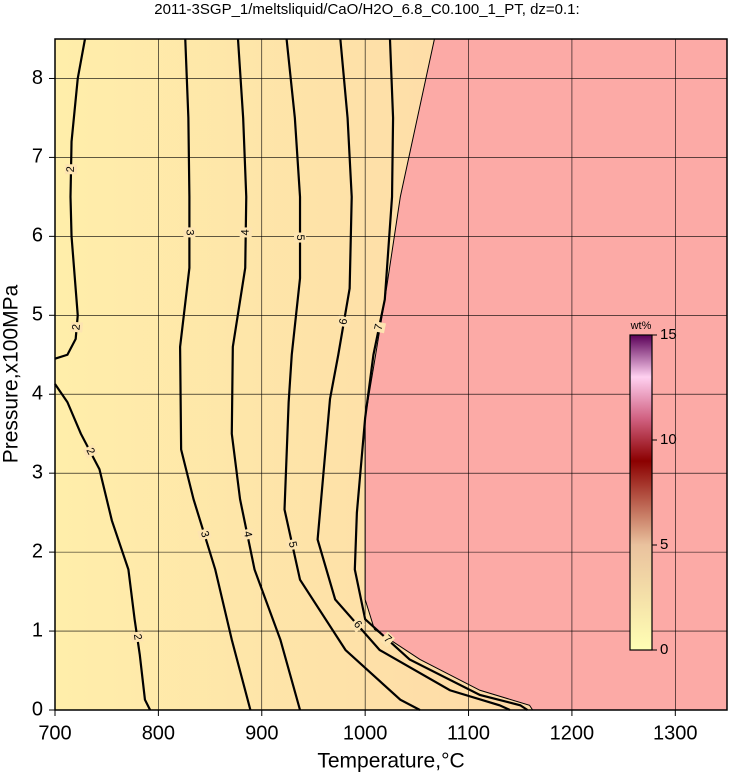  Describe the element at coordinates (668, 334) in the screenshot. I see `colorbar-tick-label: 15` at that location.